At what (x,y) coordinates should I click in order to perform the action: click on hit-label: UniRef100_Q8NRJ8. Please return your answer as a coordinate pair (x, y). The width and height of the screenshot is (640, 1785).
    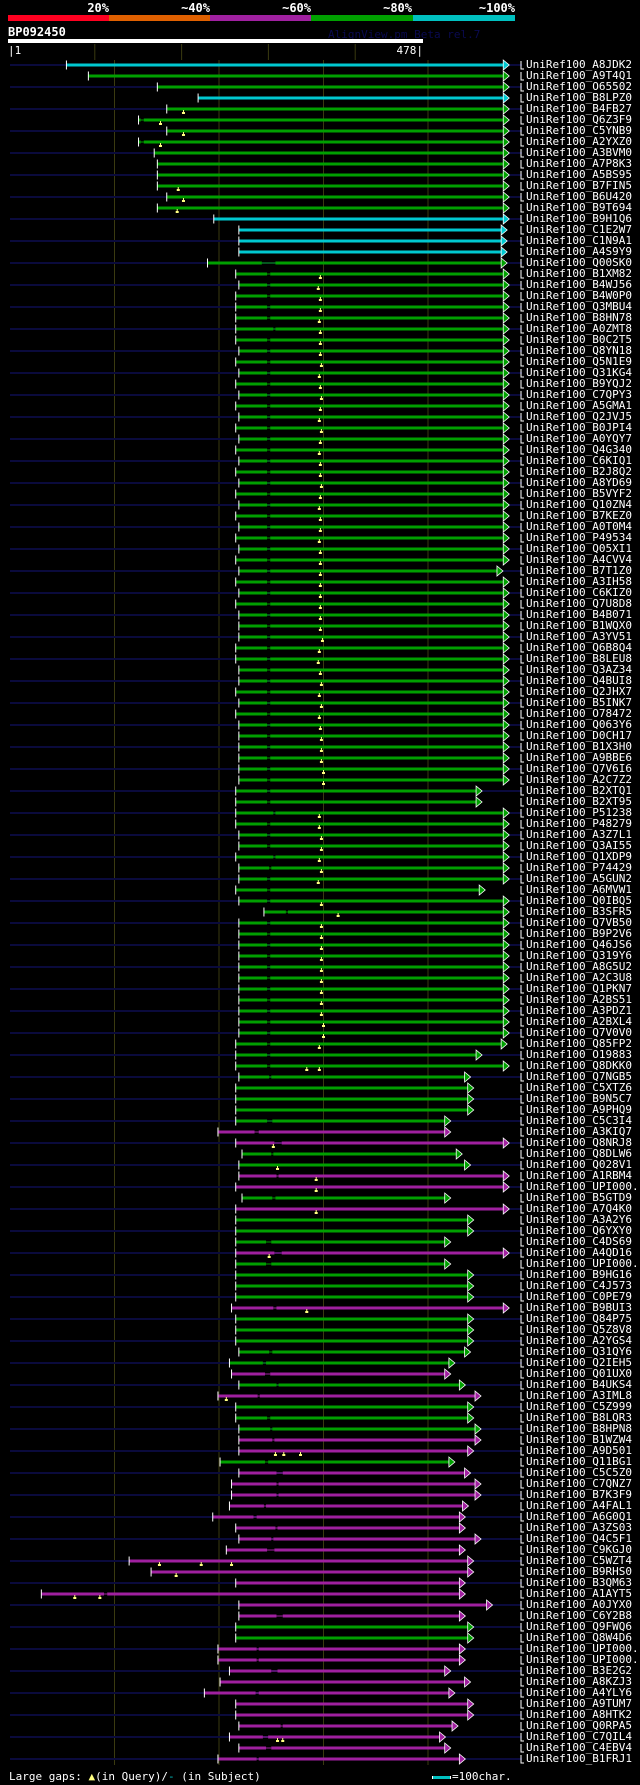
    Looking at the image, I should click on (579, 1142).